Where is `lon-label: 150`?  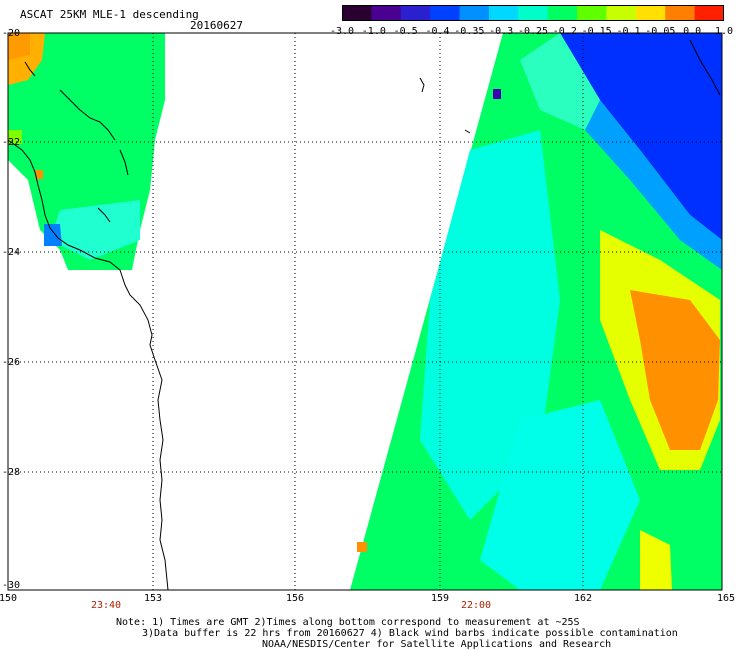 lon-label: 150 is located at coordinates (9, 598).